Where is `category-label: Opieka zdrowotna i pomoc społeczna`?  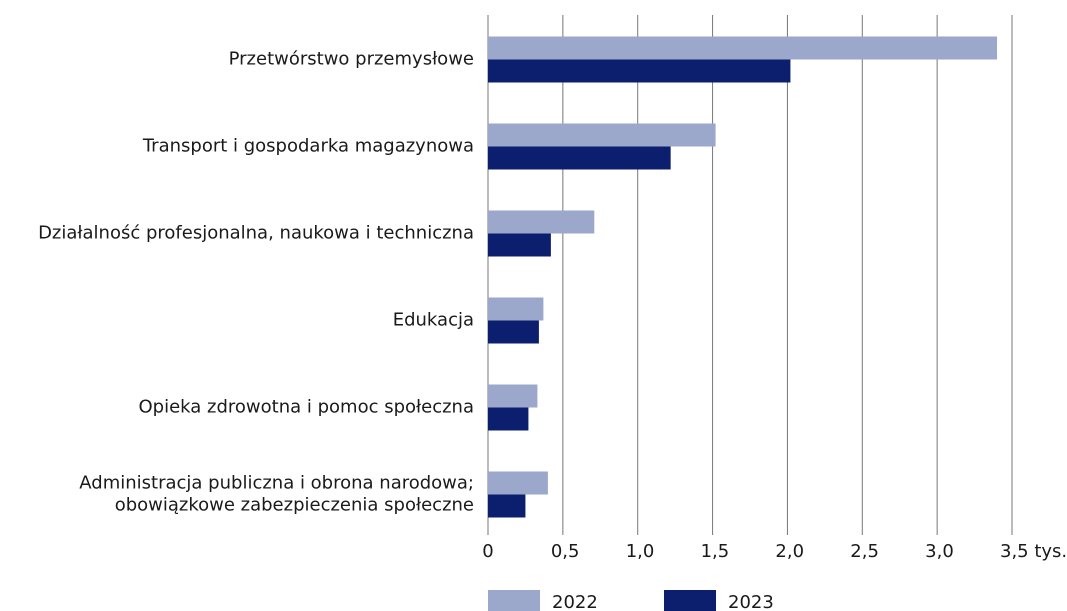
category-label: Opieka zdrowotna i pomoc społeczna is located at coordinates (307, 407).